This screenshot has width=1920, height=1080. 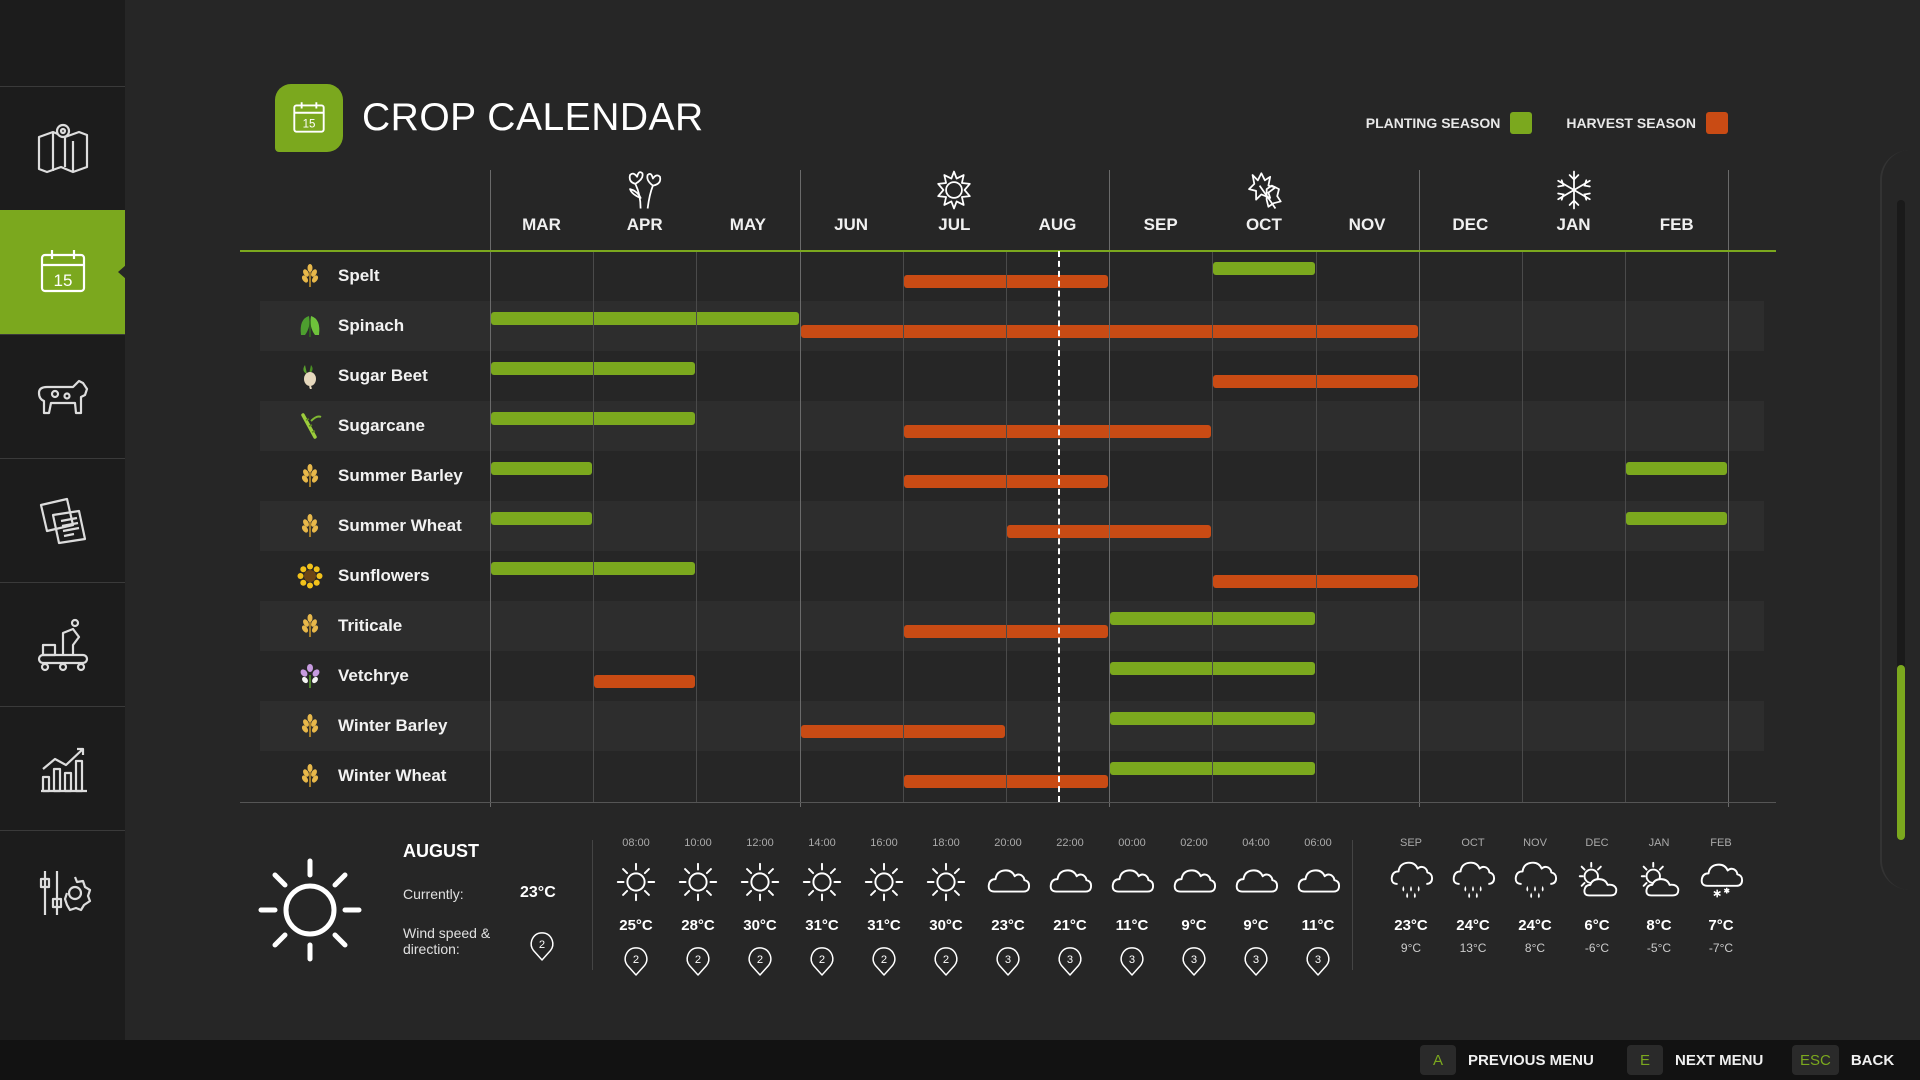 What do you see at coordinates (384, 575) in the screenshot?
I see `crop-name: Sunflowers` at bounding box center [384, 575].